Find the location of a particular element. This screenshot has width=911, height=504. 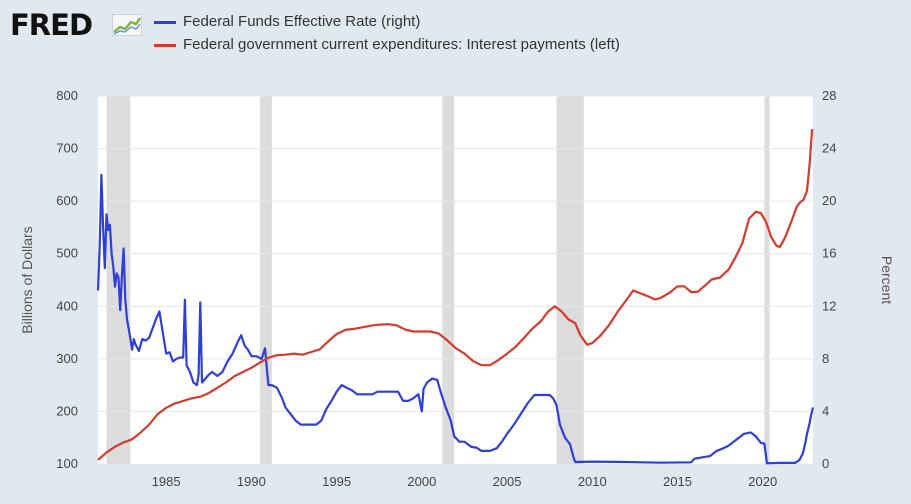

x-tick-1: 1990 is located at coordinates (251, 481).